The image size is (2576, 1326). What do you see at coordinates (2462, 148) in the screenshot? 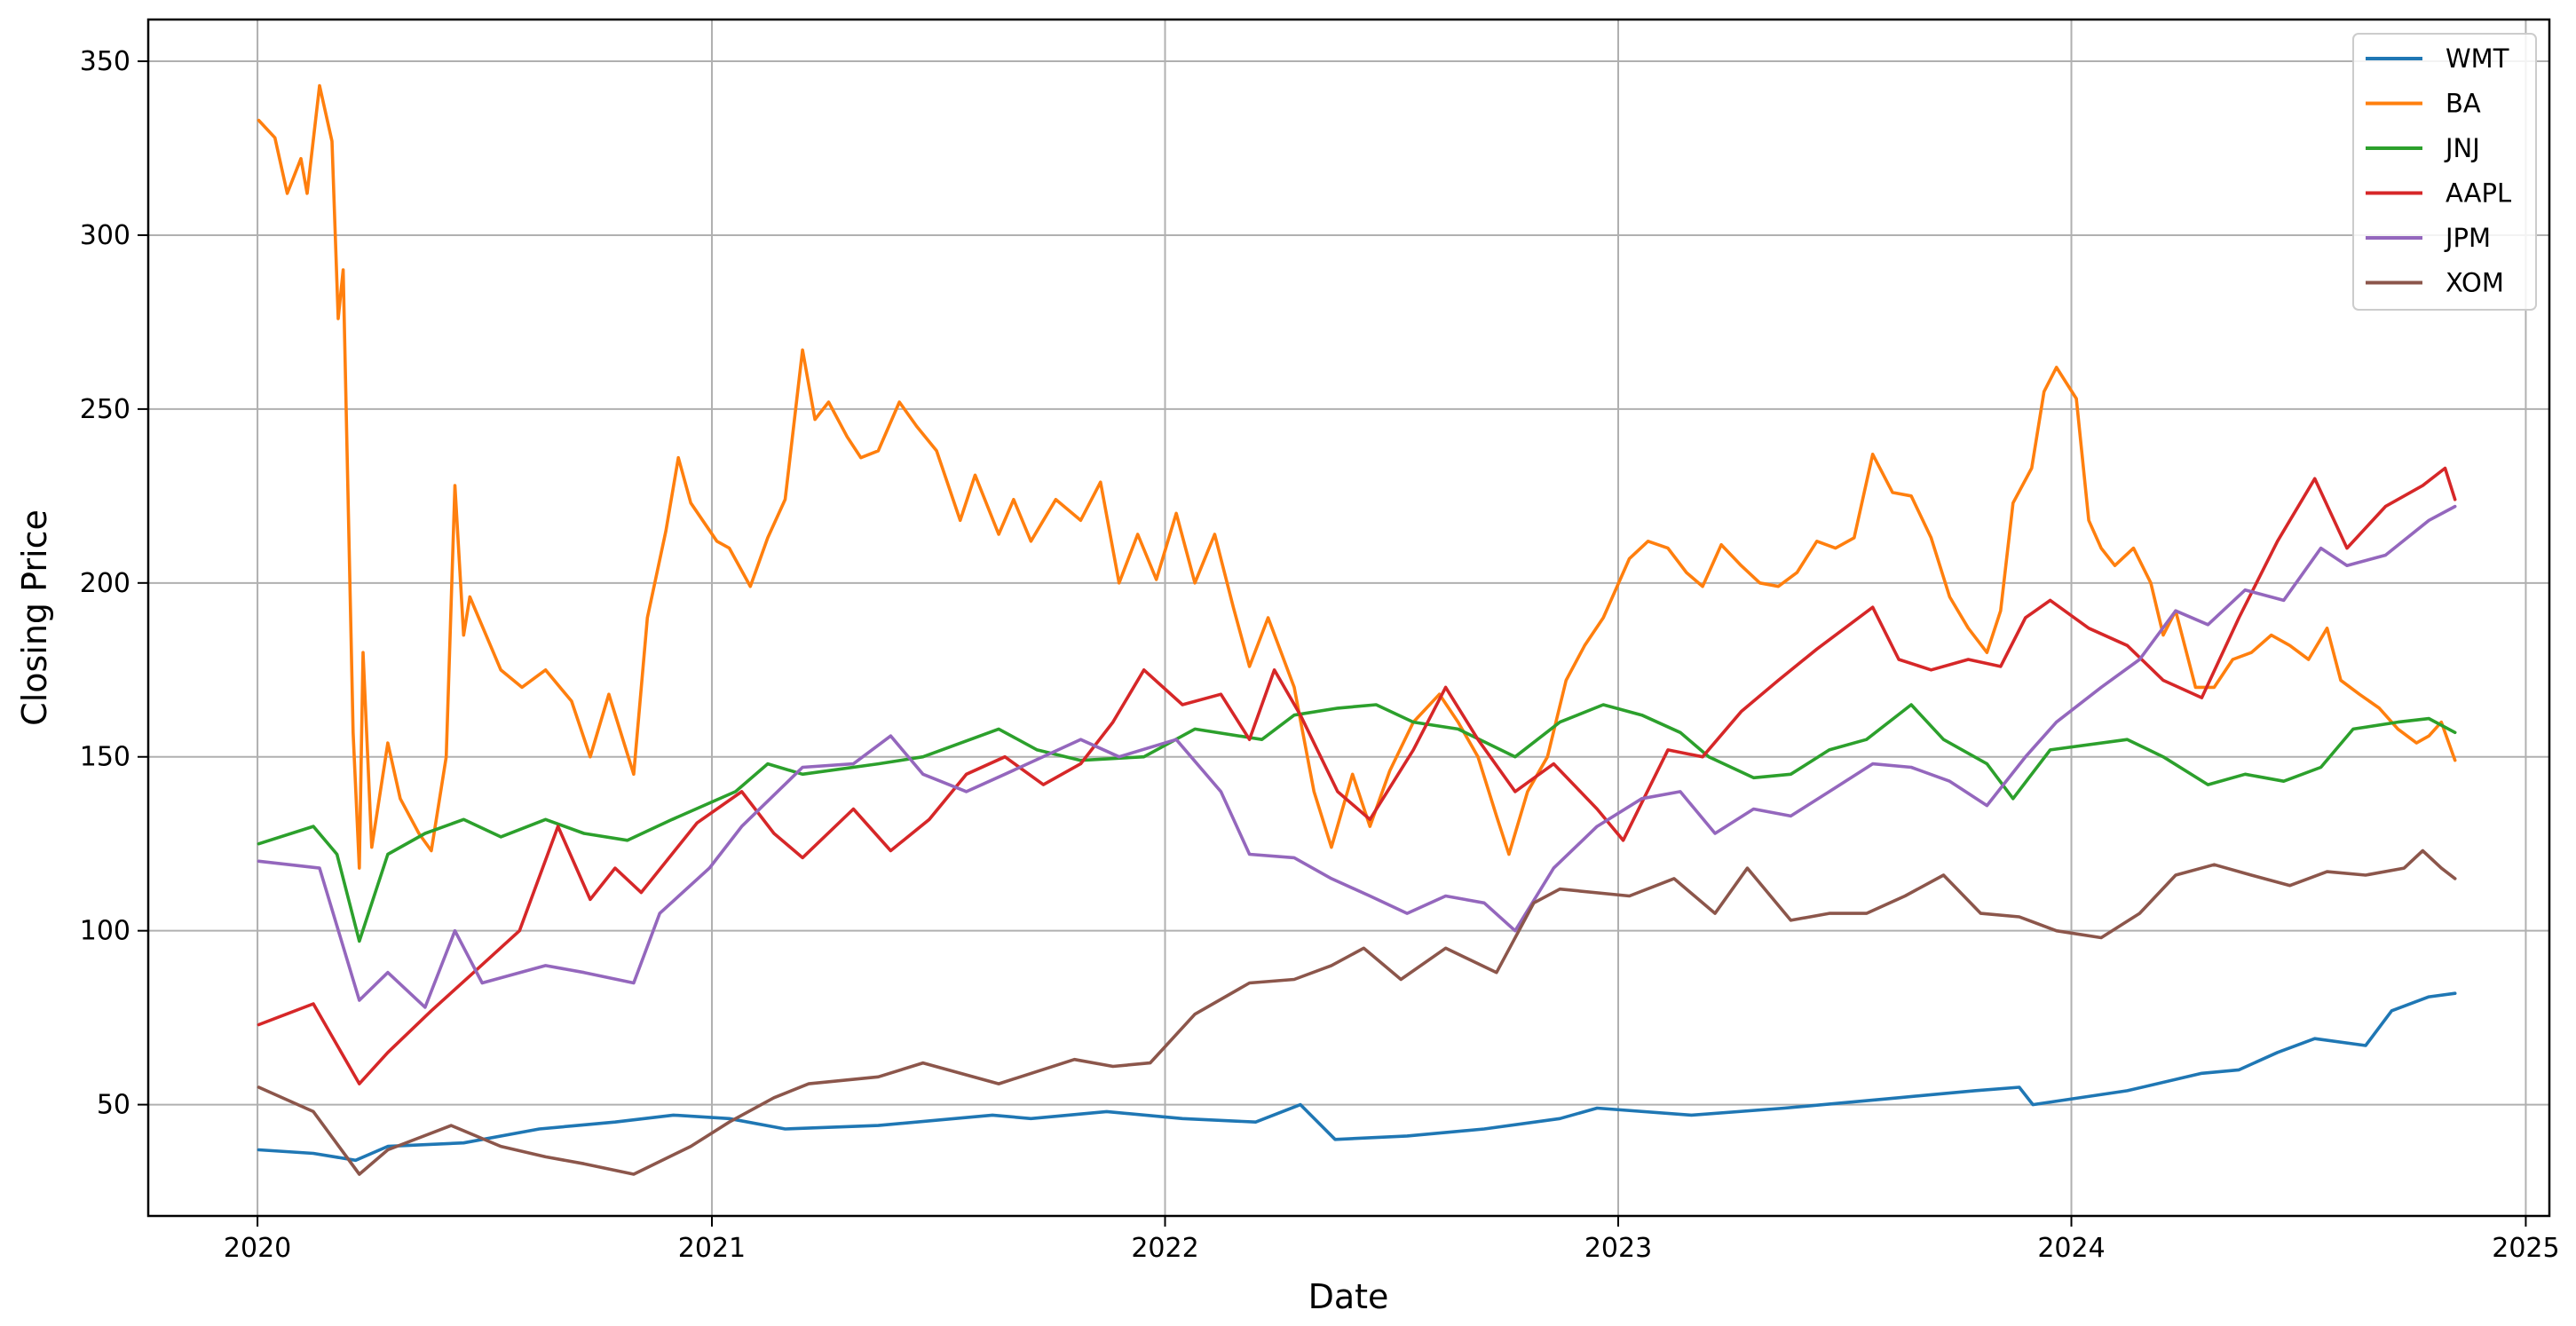
I see `legend-label-jnj: JNJ` at bounding box center [2462, 148].